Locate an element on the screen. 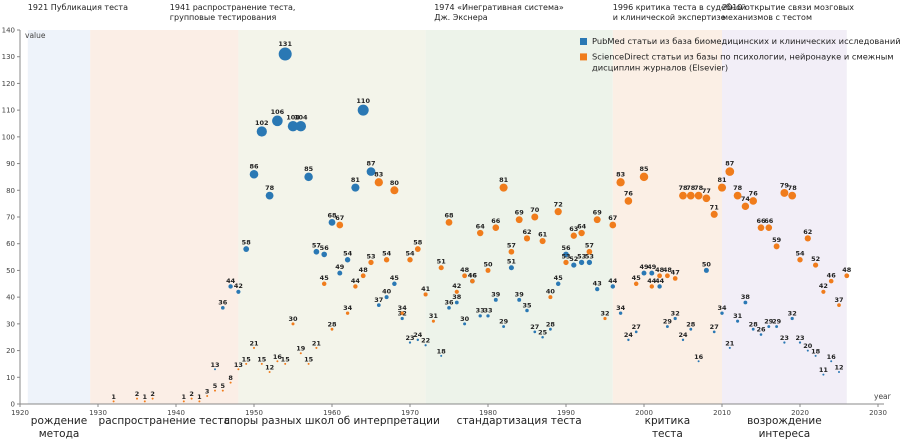 This screenshot has height=446, width=900. sciencedirect-point-2009 is located at coordinates (714, 214).